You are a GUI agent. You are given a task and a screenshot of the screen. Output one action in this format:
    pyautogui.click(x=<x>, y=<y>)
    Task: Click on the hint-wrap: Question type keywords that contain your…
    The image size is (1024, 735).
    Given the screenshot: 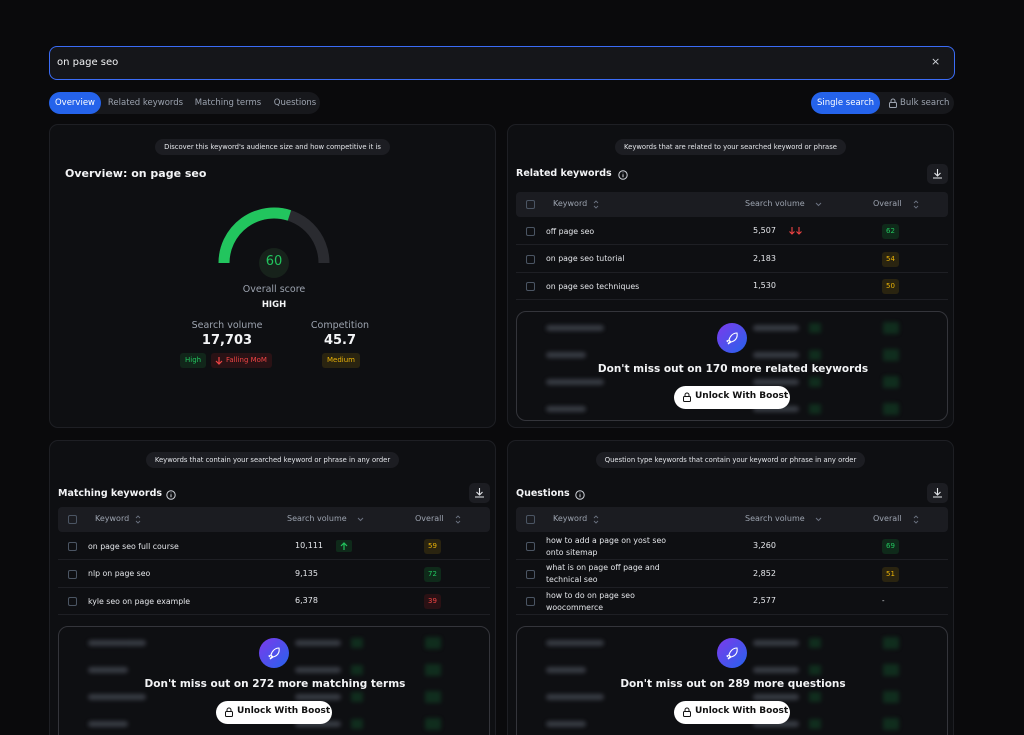 What is the action you would take?
    pyautogui.click(x=730, y=457)
    